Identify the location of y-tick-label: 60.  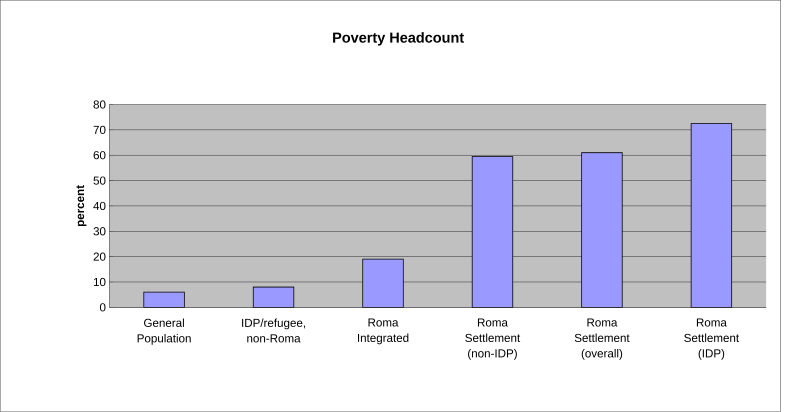
(100, 155).